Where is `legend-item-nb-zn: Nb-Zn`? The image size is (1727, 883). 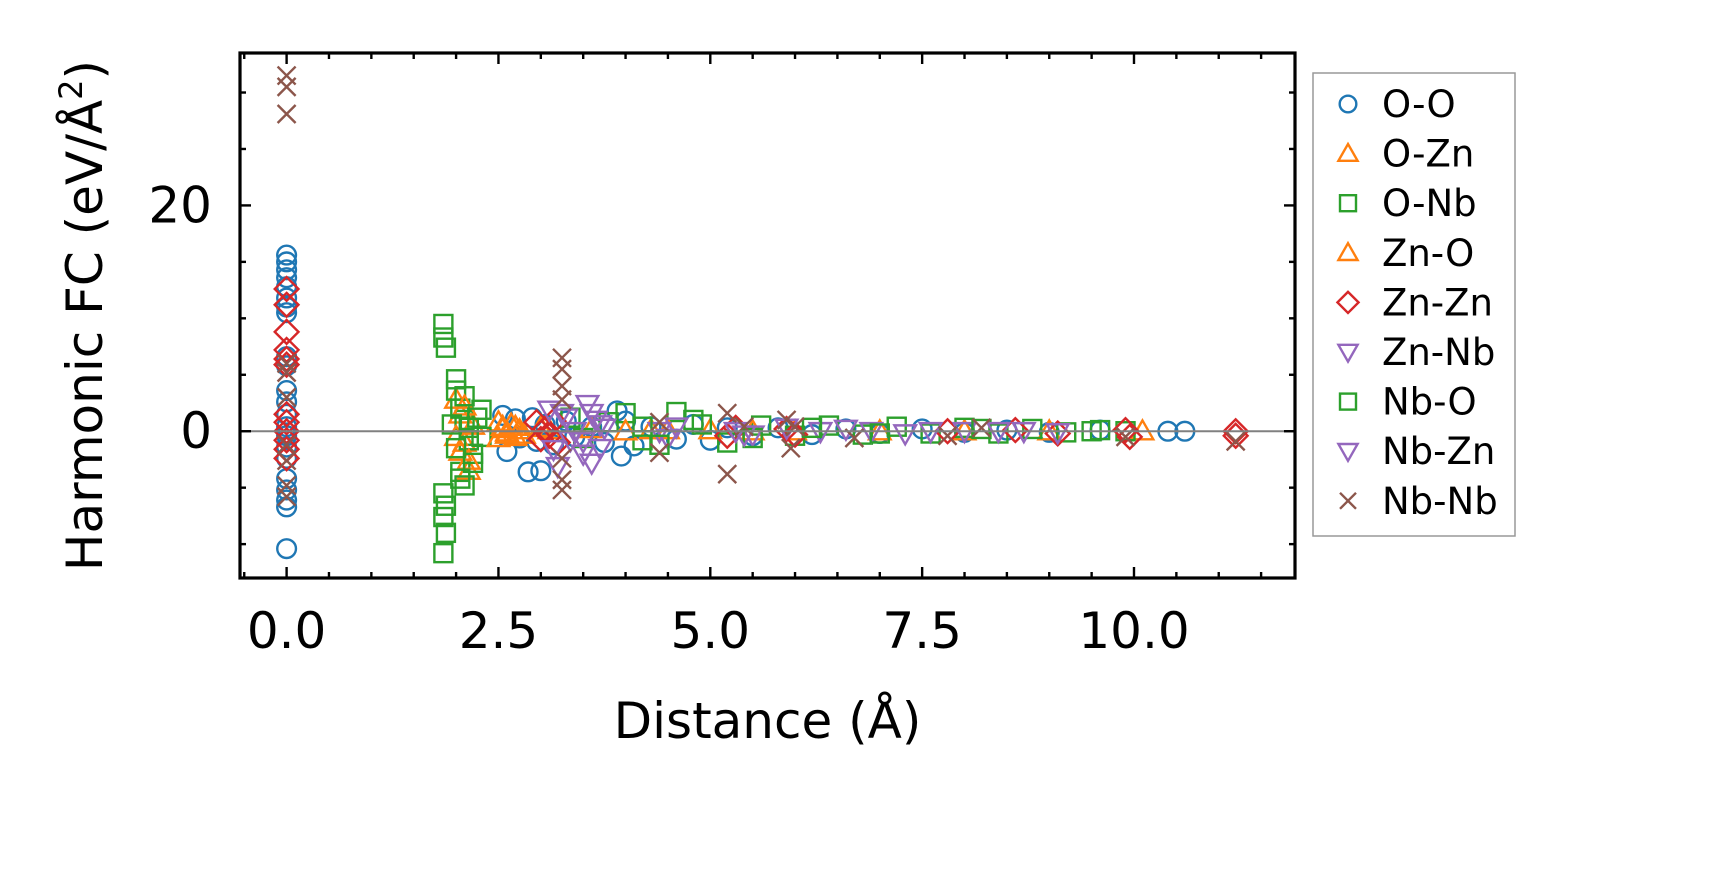
legend-item-nb-zn: Nb-Zn is located at coordinates (1415, 451).